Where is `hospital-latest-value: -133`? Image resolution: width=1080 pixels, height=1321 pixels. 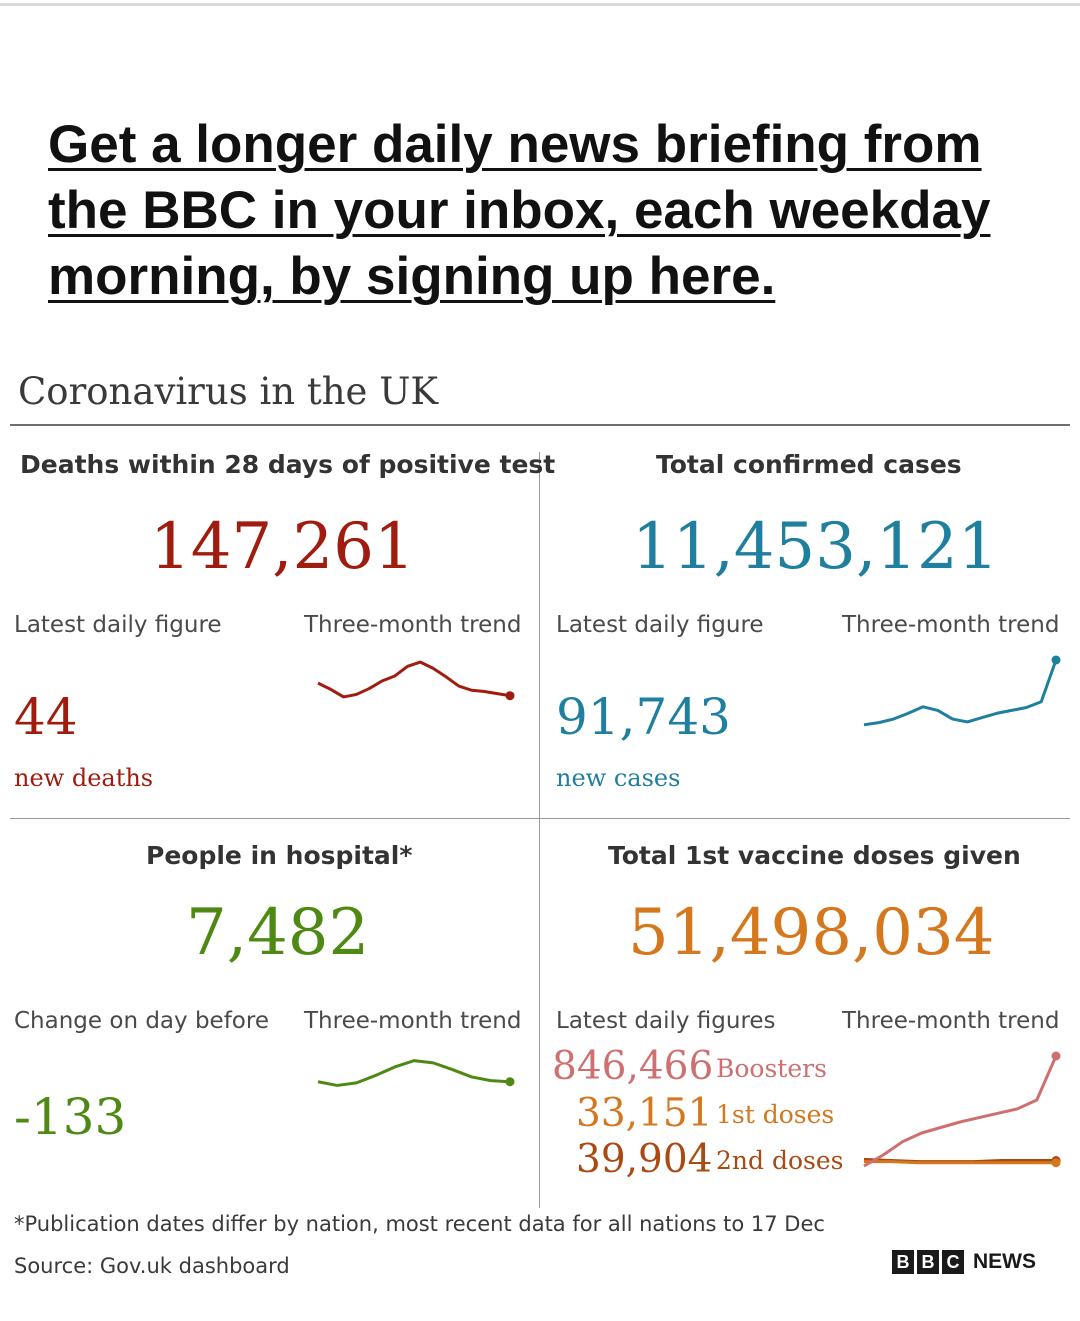 hospital-latest-value: -133 is located at coordinates (70, 1117).